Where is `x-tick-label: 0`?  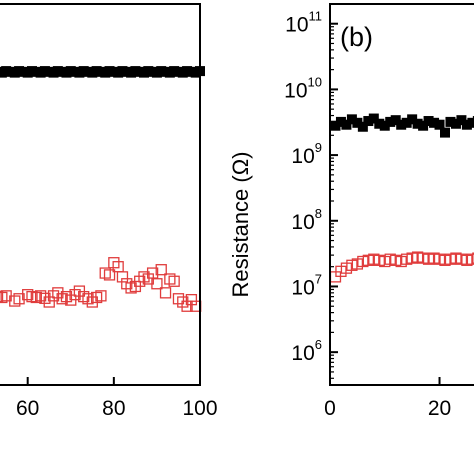
x-tick-label: 0 is located at coordinates (330, 408).